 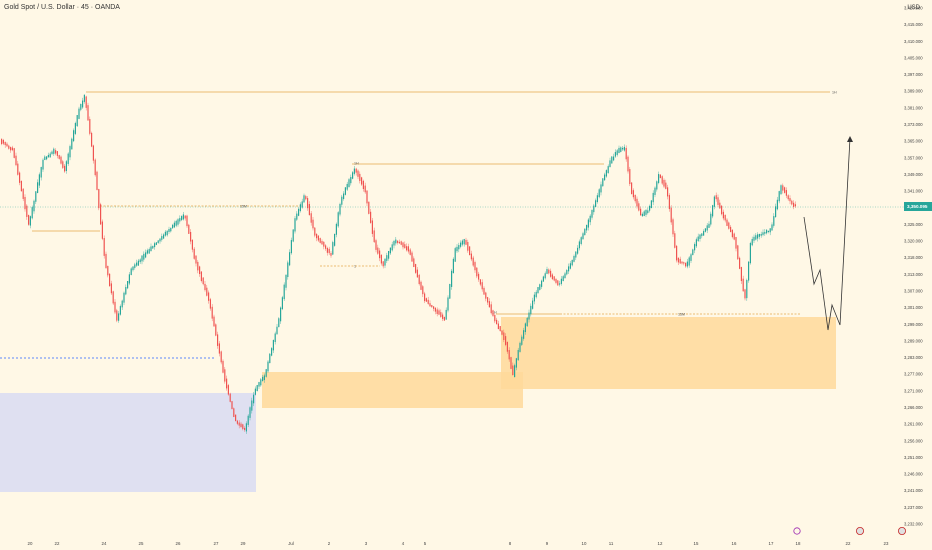 I want to click on x-tick-label: 16, so click(x=734, y=543).